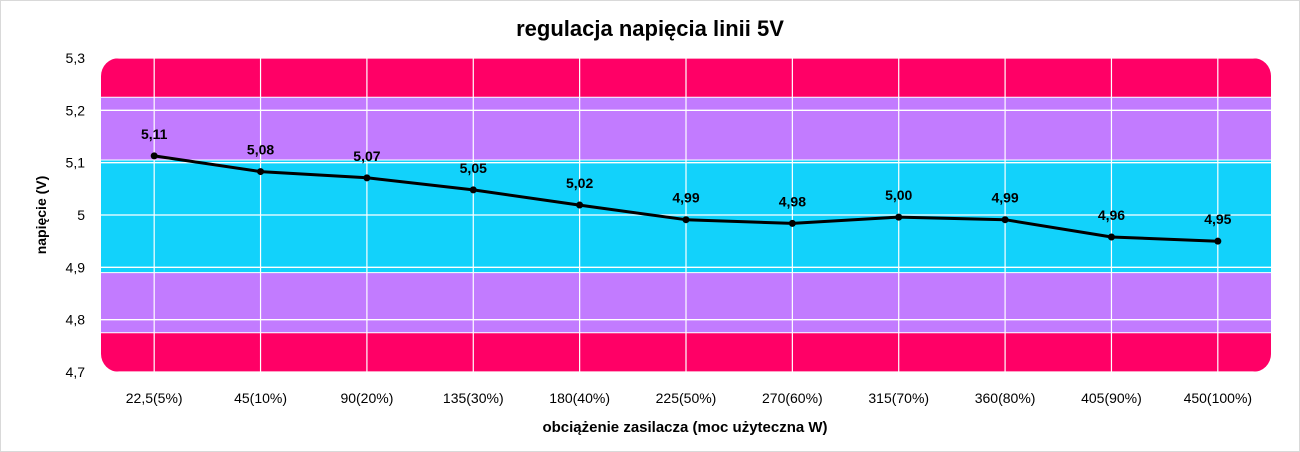  Describe the element at coordinates (76, 215) in the screenshot. I see `y-axis-ticks: 4,7 4,8 4,9 5 5,1 5,2 5,3` at that location.